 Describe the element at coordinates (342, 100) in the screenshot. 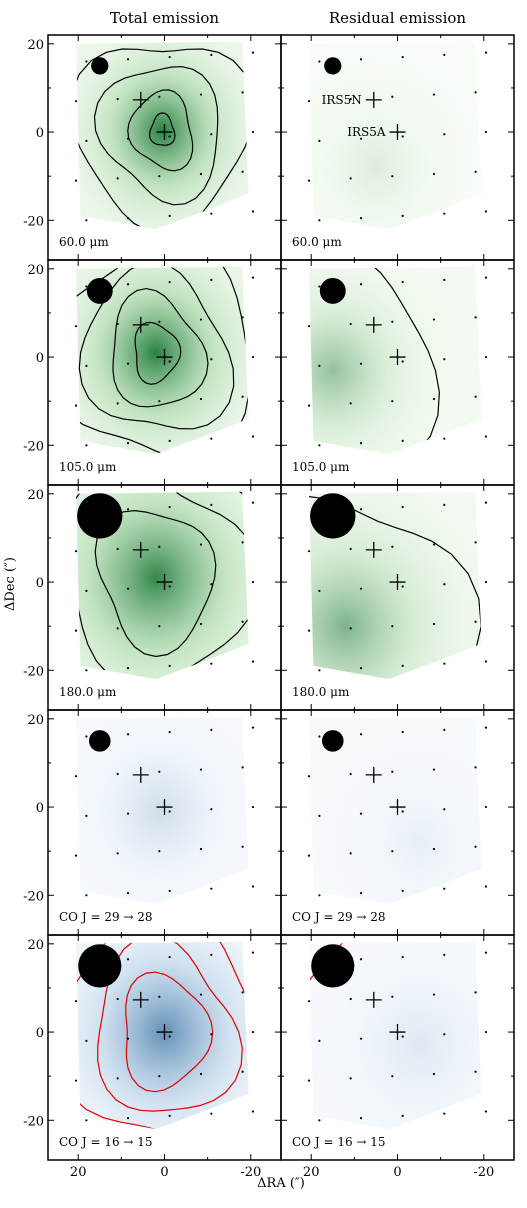

I see `source-label: IRS5N` at that location.